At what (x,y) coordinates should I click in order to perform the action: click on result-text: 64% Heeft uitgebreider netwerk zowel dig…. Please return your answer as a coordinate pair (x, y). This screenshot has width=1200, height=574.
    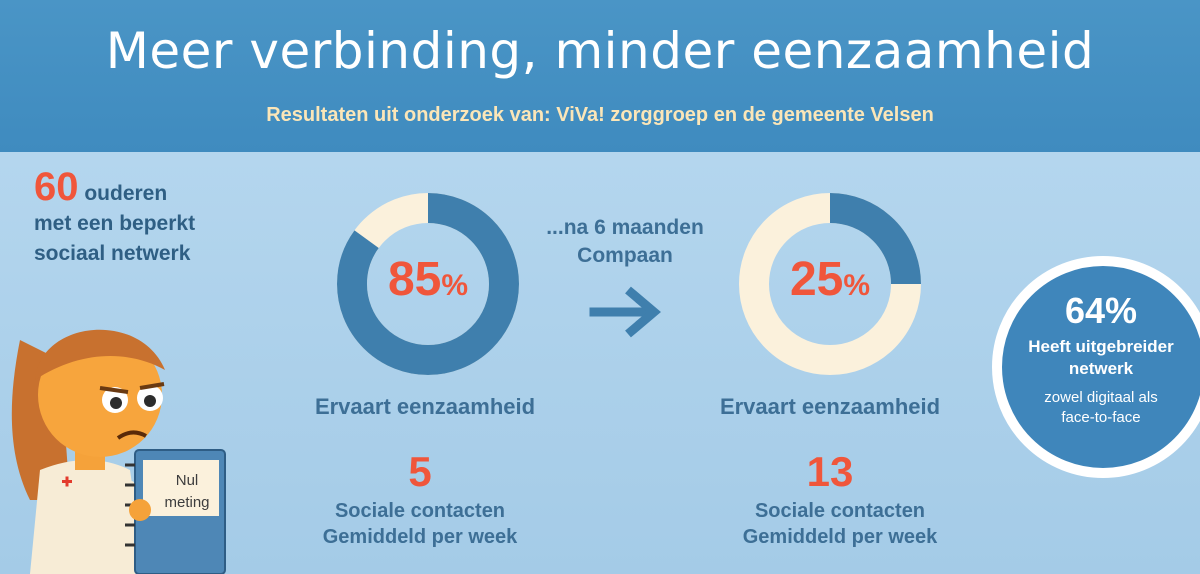
    Looking at the image, I should click on (1098, 359).